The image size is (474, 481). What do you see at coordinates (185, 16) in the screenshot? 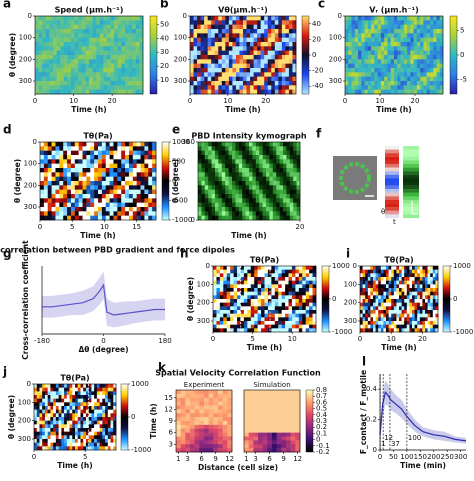
I see `y-tick-label: 0` at bounding box center [185, 16].